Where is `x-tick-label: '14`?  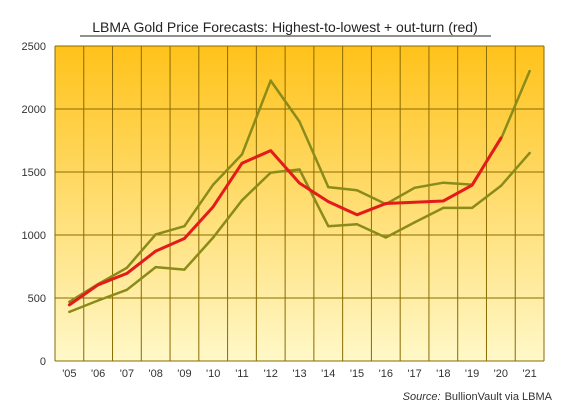 x-tick-label: '14 is located at coordinates (328, 374).